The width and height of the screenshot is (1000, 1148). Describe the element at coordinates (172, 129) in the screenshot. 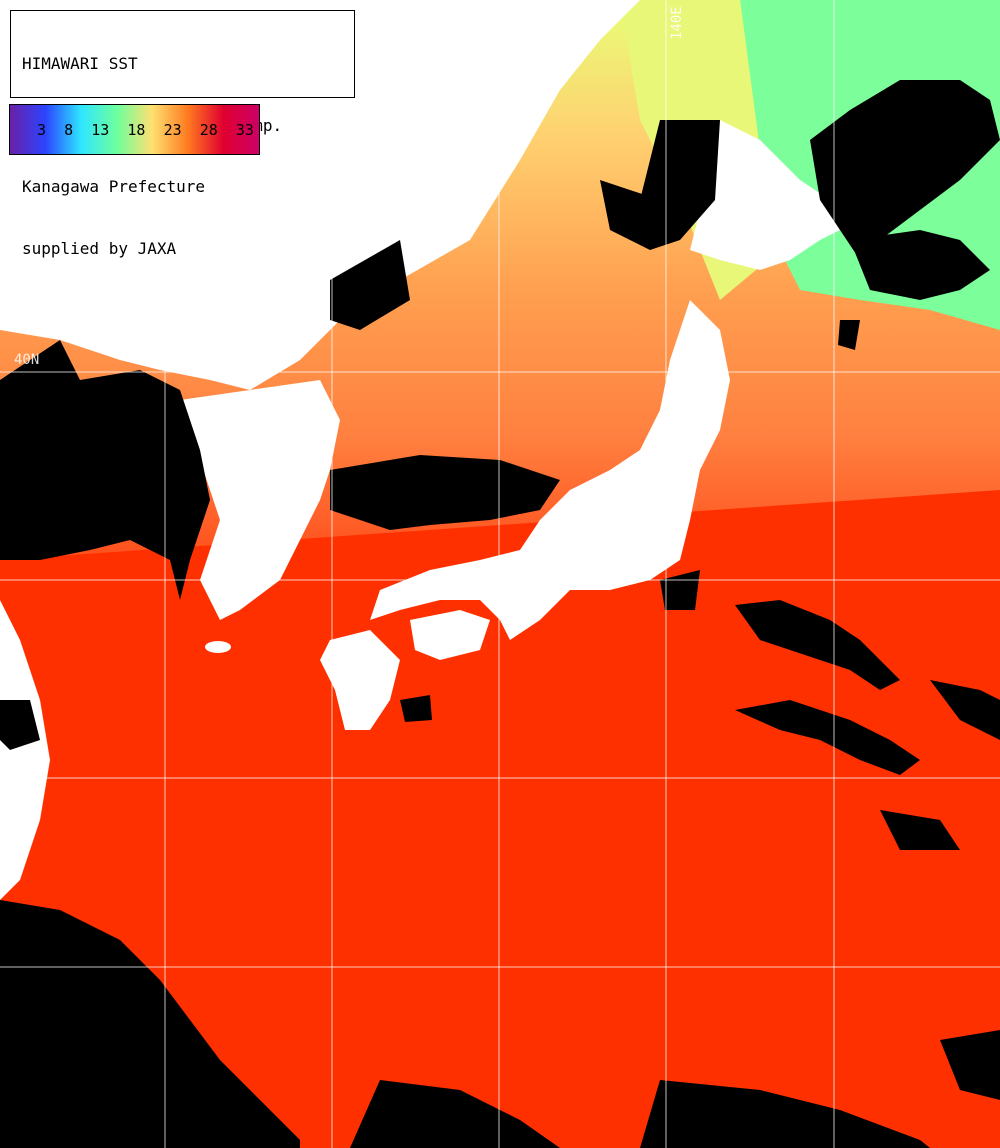

I see `legend-tick: 23` at that location.